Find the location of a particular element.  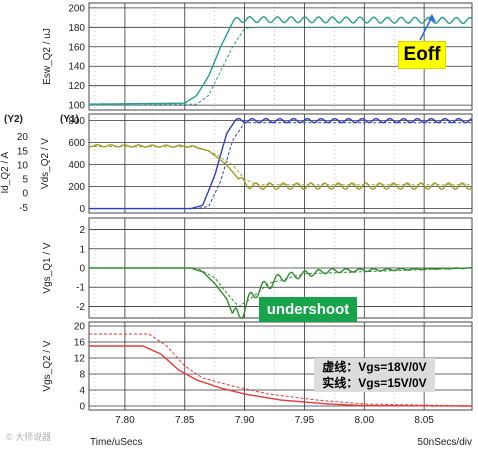

series-3-0-solid is located at coordinates (280, 376).